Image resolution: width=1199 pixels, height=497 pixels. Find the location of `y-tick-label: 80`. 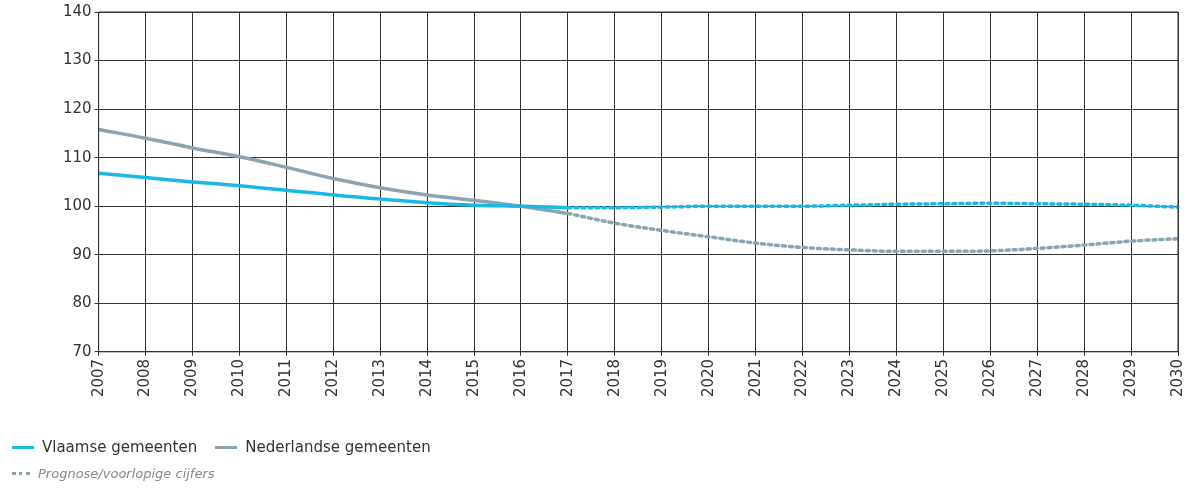

y-tick-label: 80 is located at coordinates (82, 302).